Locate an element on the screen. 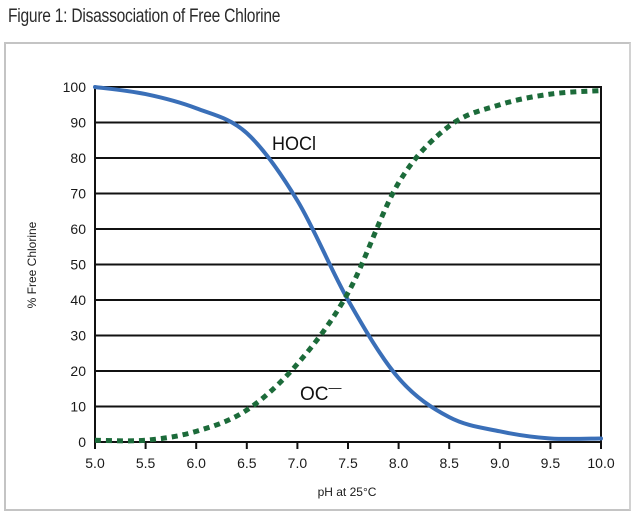 The height and width of the screenshot is (518, 640). y-axis-ticks: 0 10 20 30 40 50 60 70 80 90 100 is located at coordinates (75, 264).